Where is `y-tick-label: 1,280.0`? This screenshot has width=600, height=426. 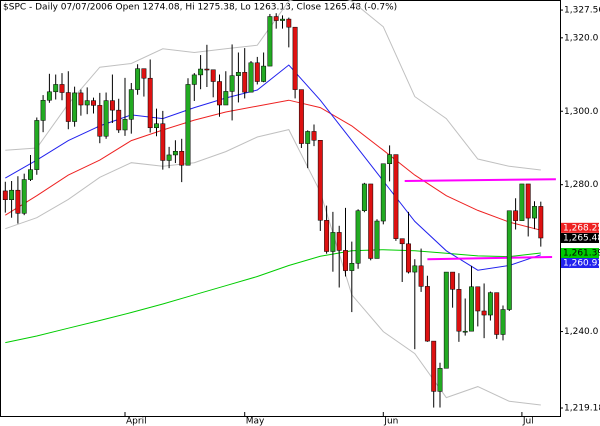
y-tick-label: 1,280.0 is located at coordinates (581, 185).